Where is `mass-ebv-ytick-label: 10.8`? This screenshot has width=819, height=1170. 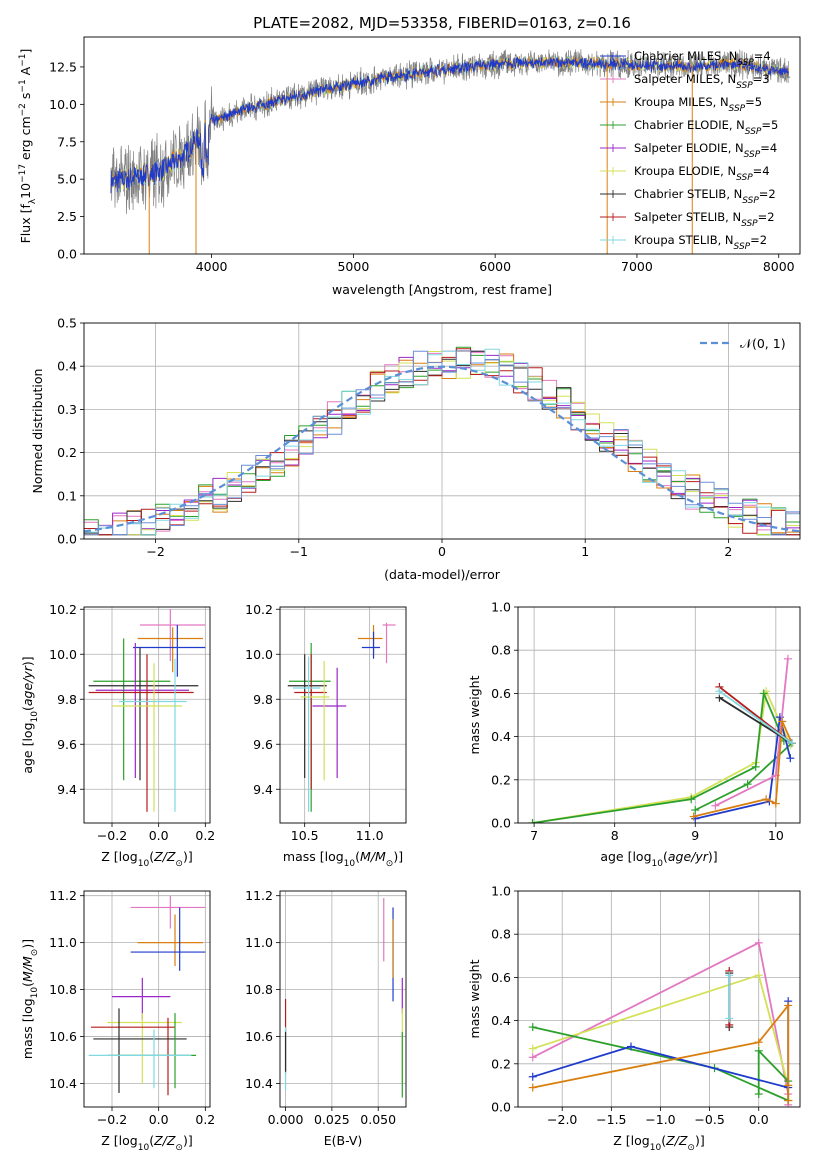 mass-ebv-ytick-label: 10.8 is located at coordinates (259, 989).